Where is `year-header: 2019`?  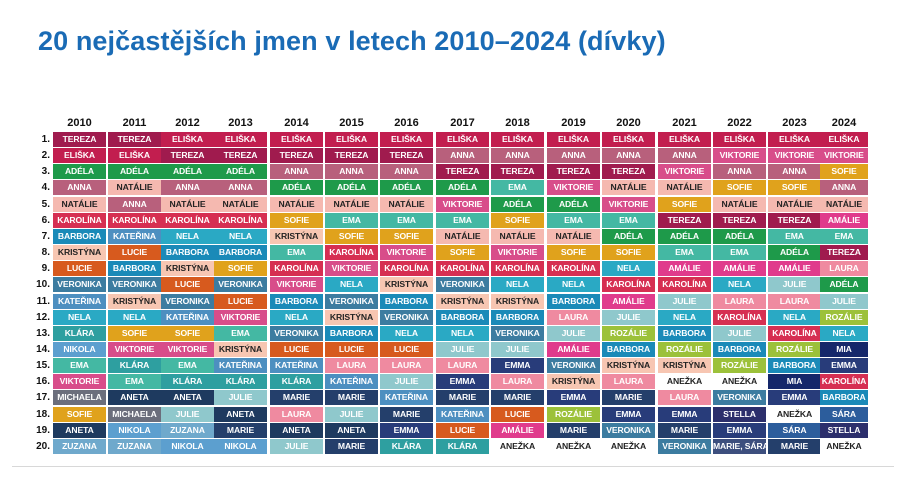 year-header: 2019 is located at coordinates (573, 123).